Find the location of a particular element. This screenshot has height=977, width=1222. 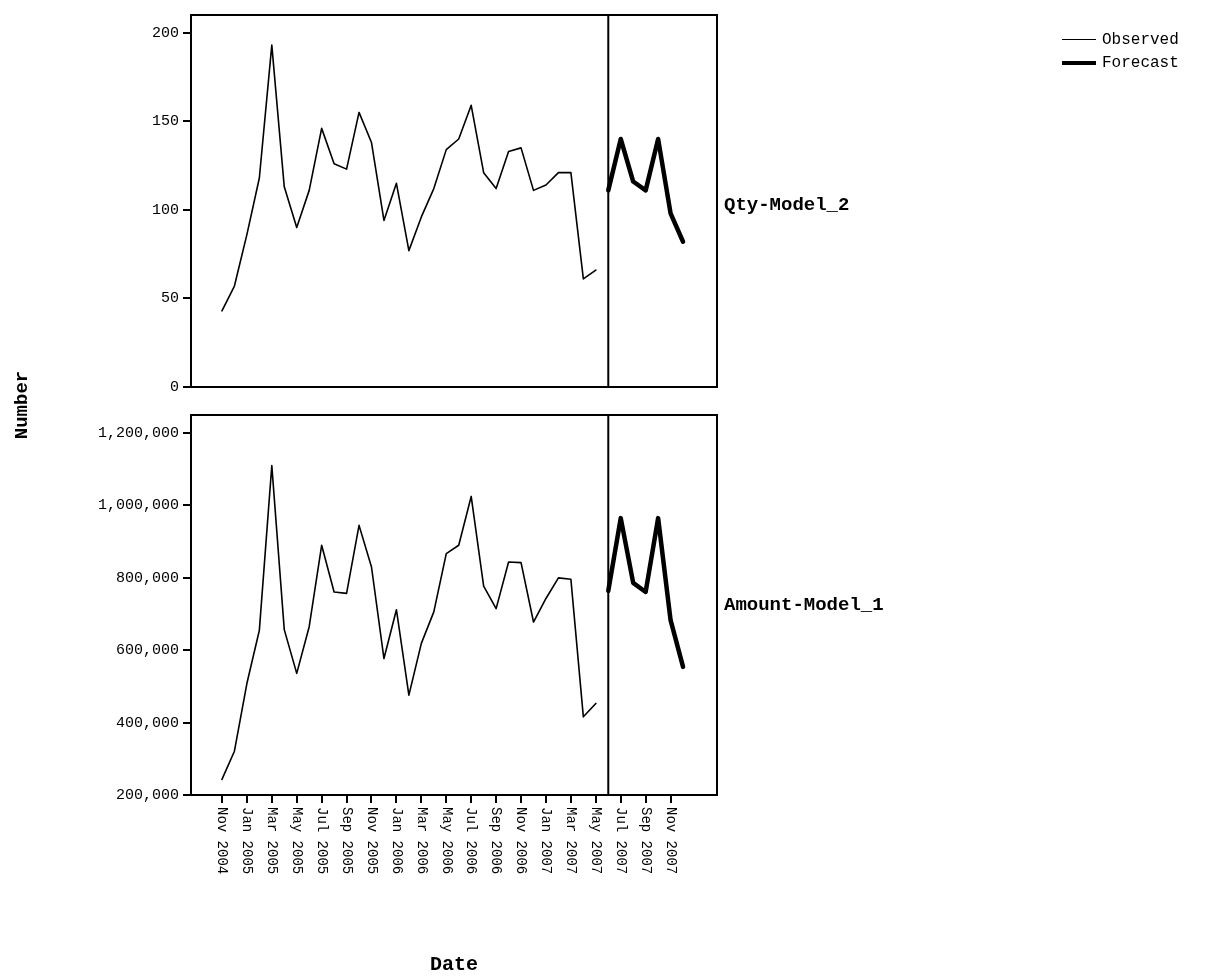

x-tick-label: Nov 2004 is located at coordinates (222, 841).